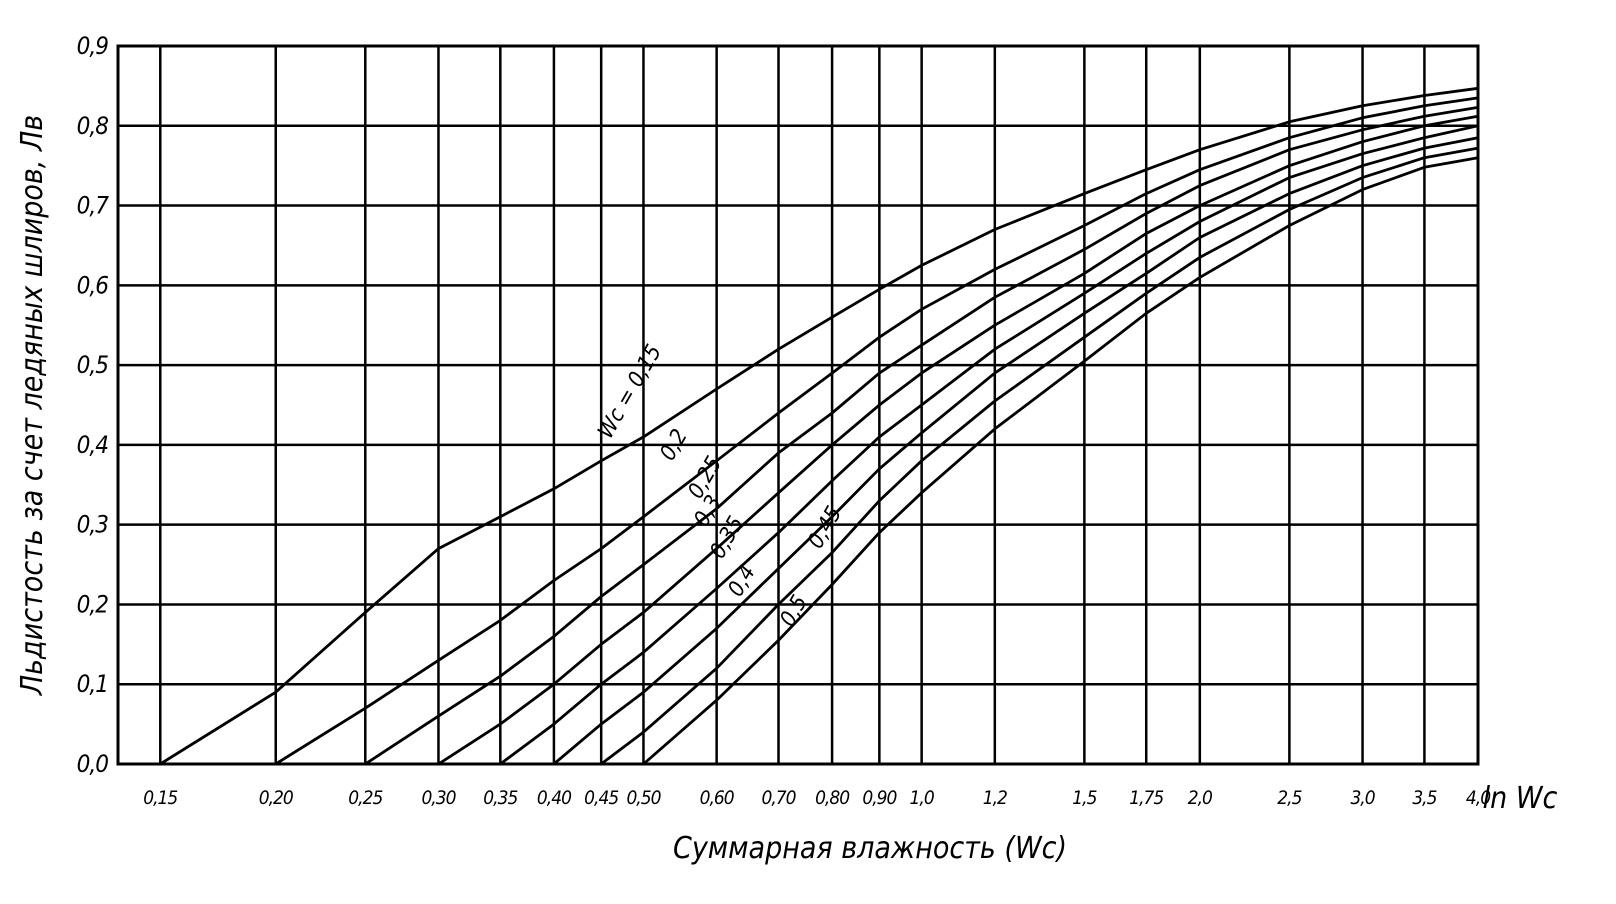  What do you see at coordinates (879, 798) in the screenshot?
I see `x-tick-label: 0,90` at bounding box center [879, 798].